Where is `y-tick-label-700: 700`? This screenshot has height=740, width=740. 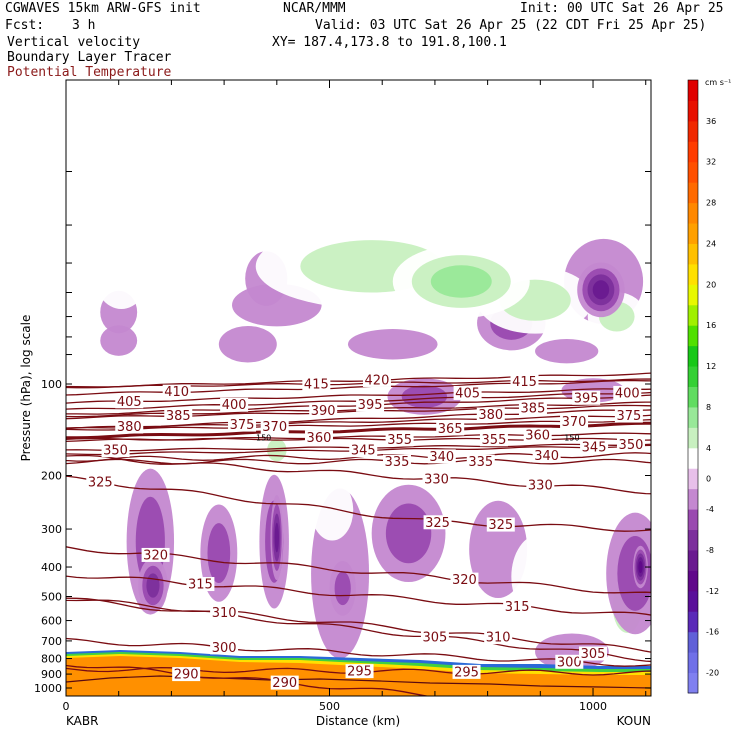 y-tick-label-700: 700 is located at coordinates (51, 641).